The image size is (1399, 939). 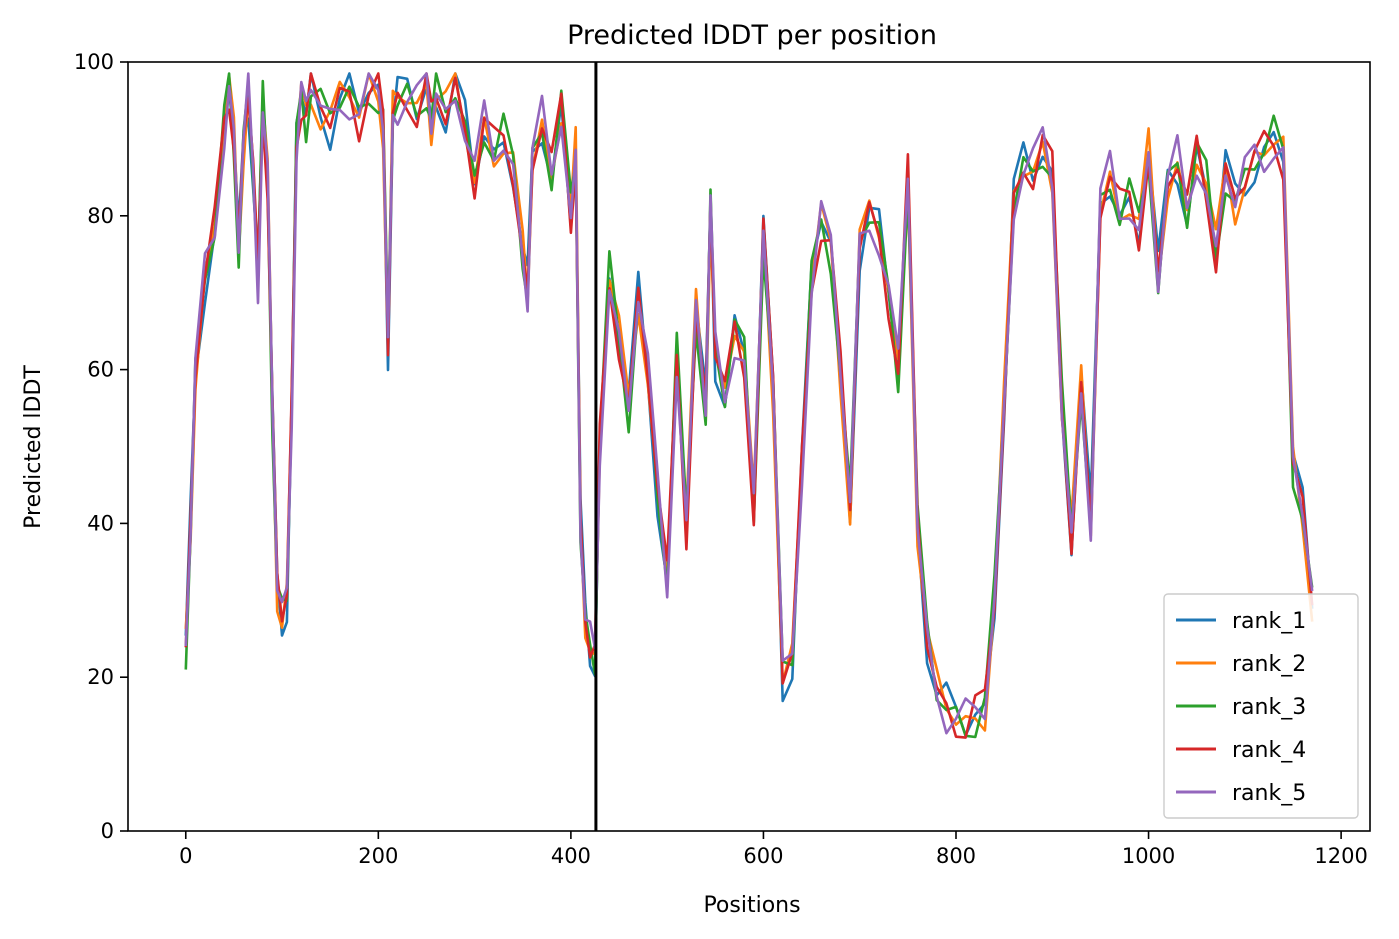 What do you see at coordinates (107, 831) in the screenshot?
I see `y-tick-label: 0` at bounding box center [107, 831].